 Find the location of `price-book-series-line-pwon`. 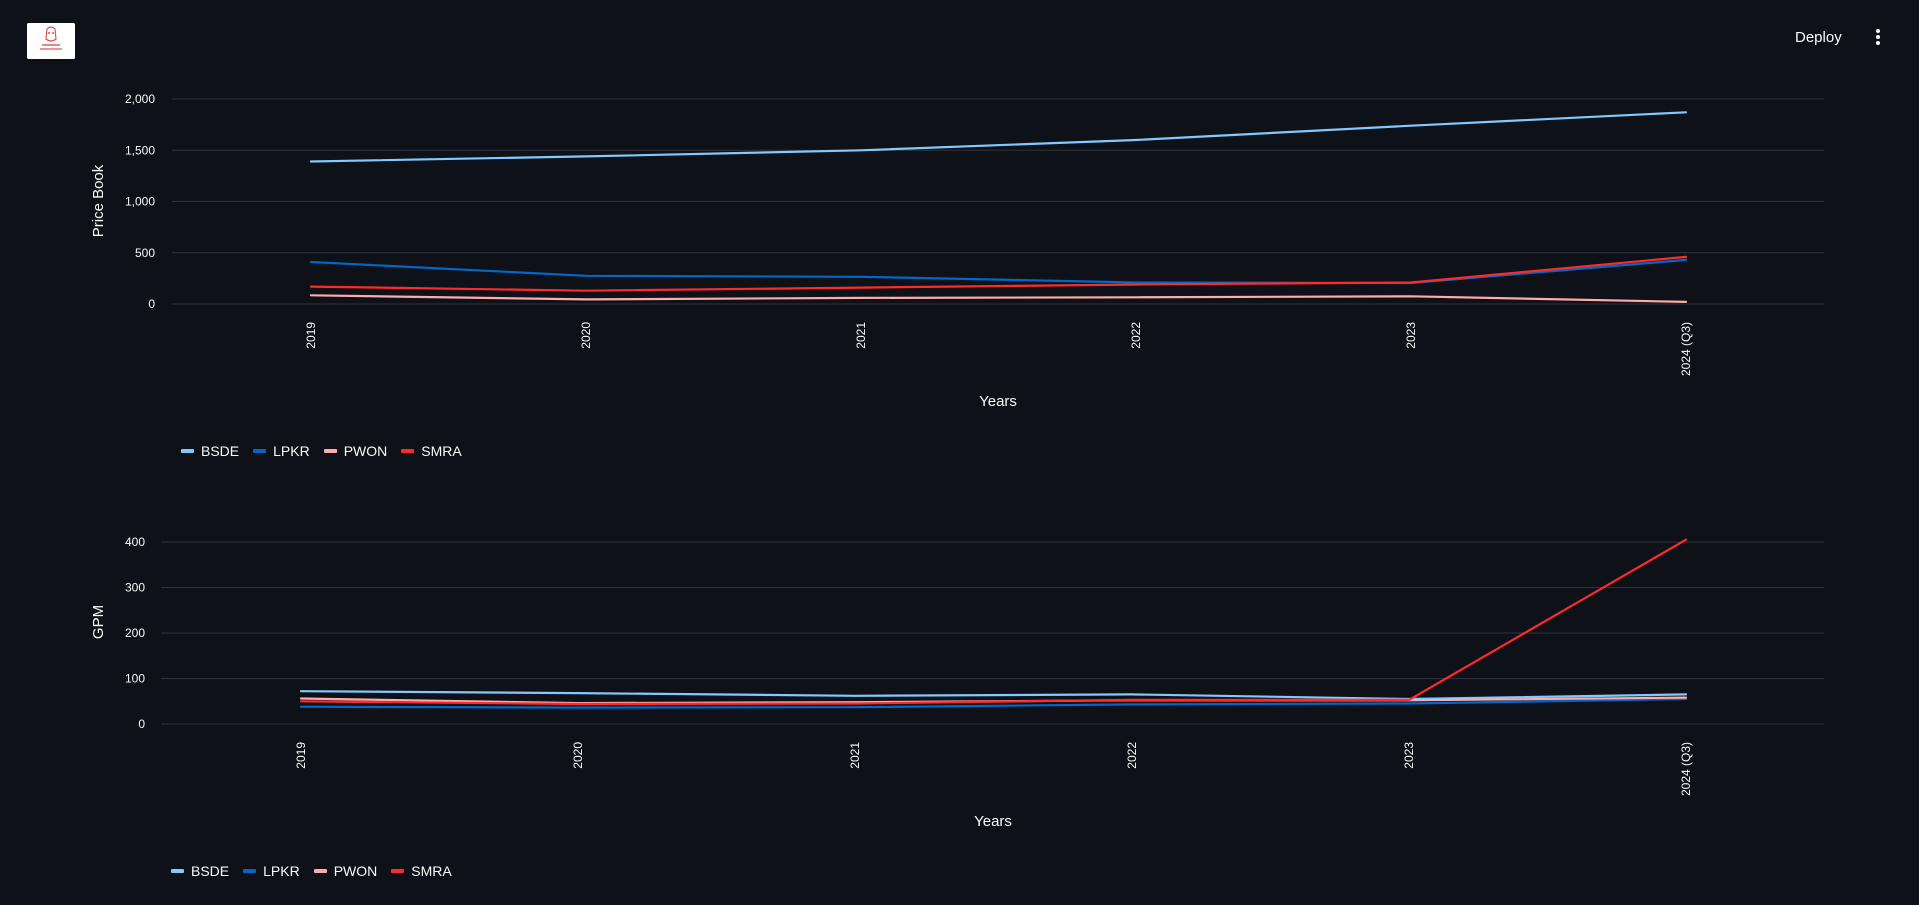

price-book-series-line-pwon is located at coordinates (998, 298).